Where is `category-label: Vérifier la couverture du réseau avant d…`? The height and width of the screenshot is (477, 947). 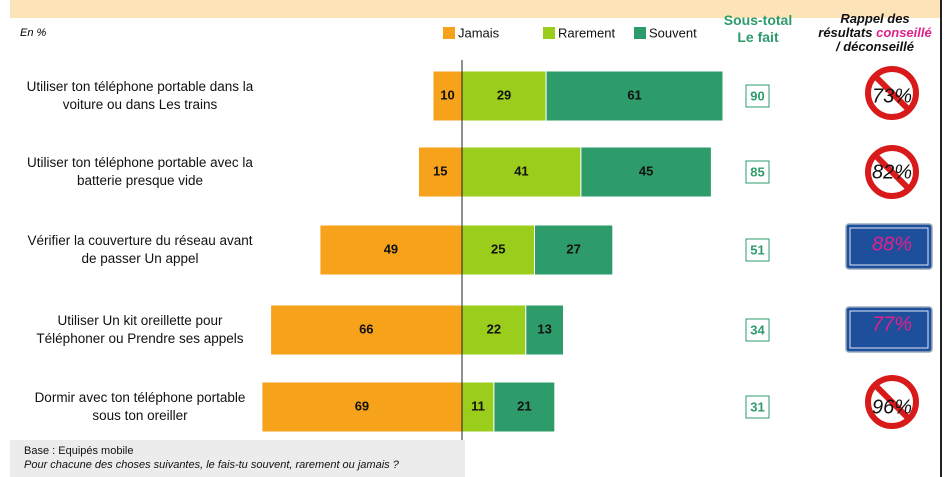 category-label: Vérifier la couverture du réseau avant d… is located at coordinates (140, 249).